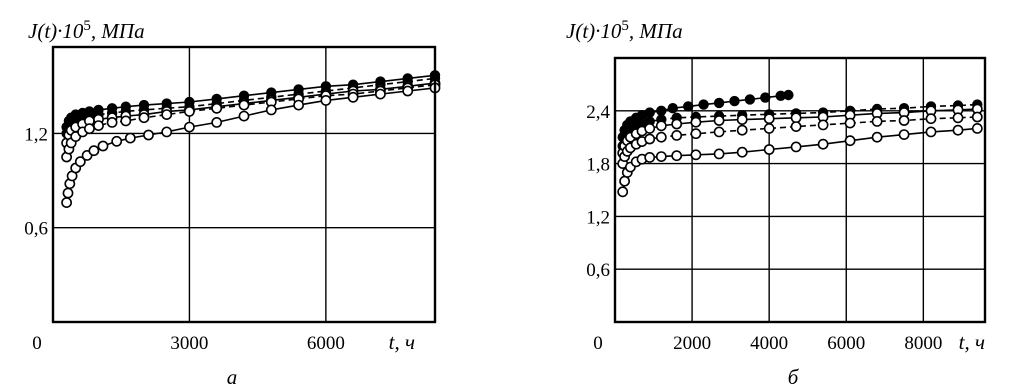 The width and height of the screenshot is (1012, 389). What do you see at coordinates (692, 343) in the screenshot?
I see `x-tick-label: 2000` at bounding box center [692, 343].